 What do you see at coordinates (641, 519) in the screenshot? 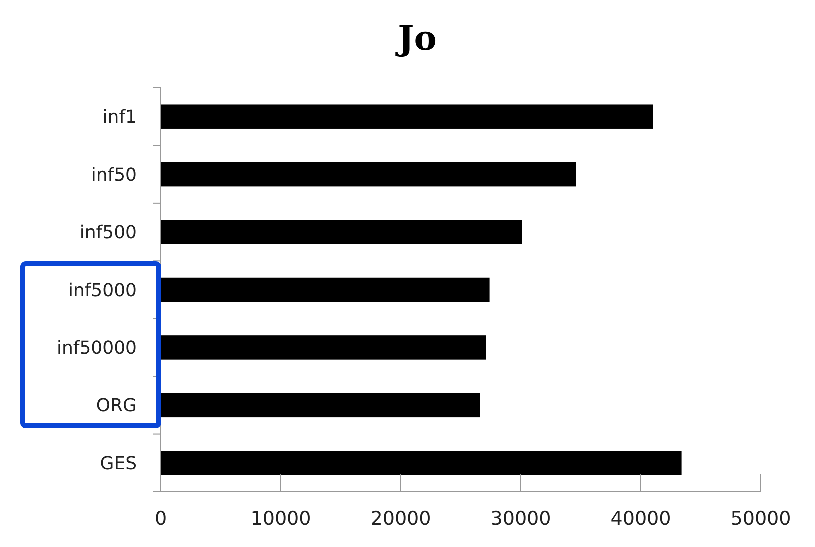
I see `x-tick-label: 40000` at bounding box center [641, 519].